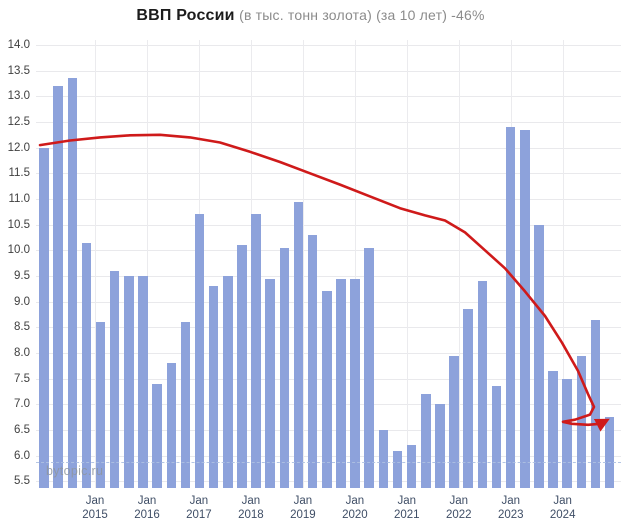  What do you see at coordinates (18, 224) in the screenshot?
I see `y-axis-tick-label: 10.5` at bounding box center [18, 224].